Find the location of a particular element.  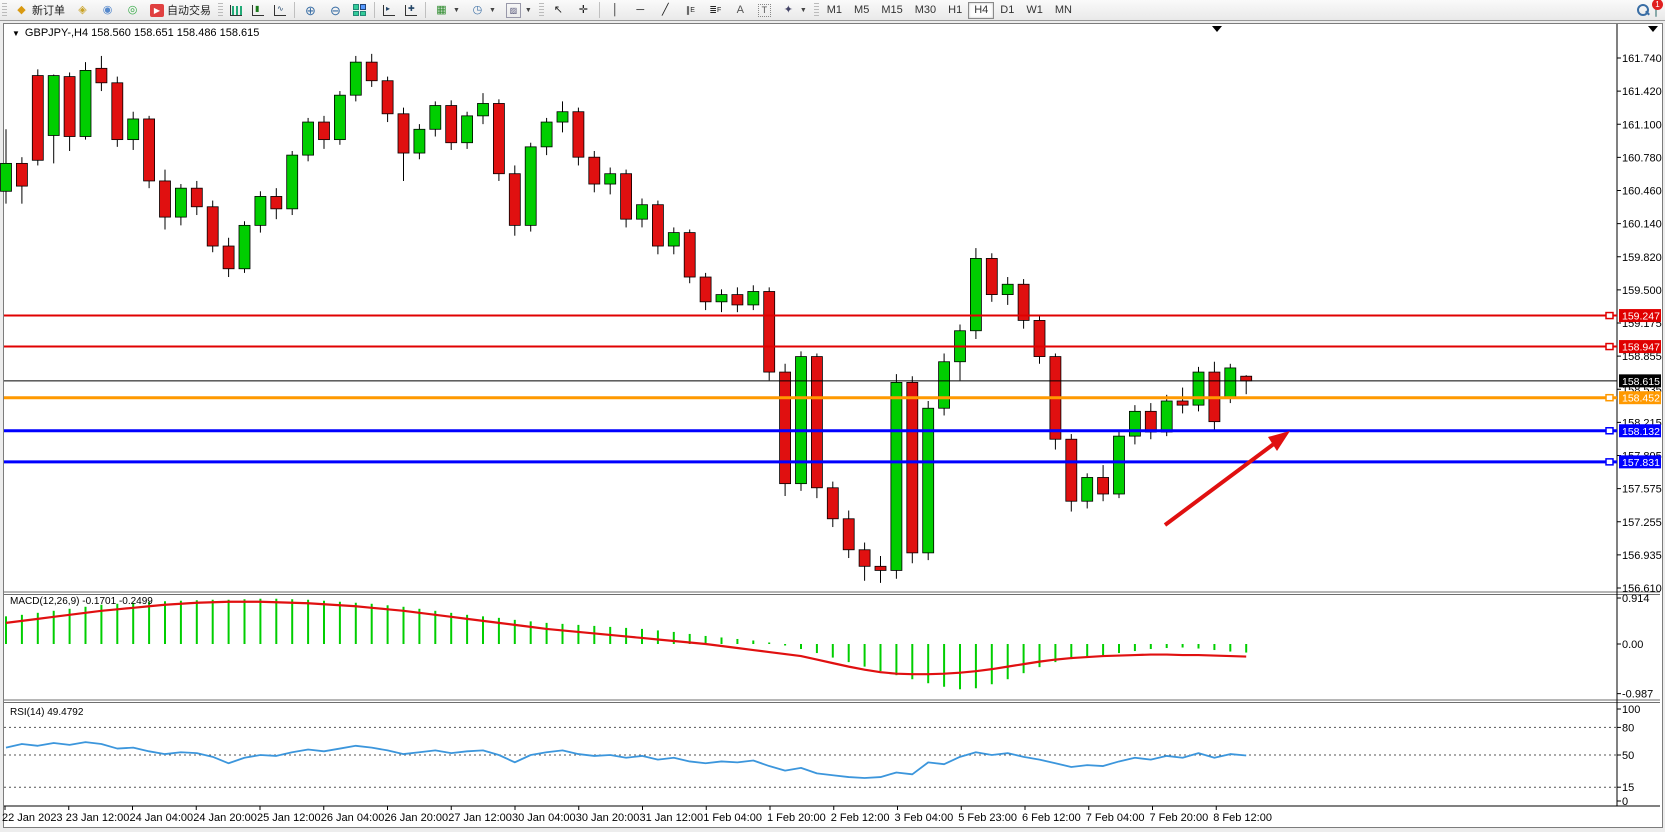

new-order-label: 新订单 is located at coordinates (48, 11).